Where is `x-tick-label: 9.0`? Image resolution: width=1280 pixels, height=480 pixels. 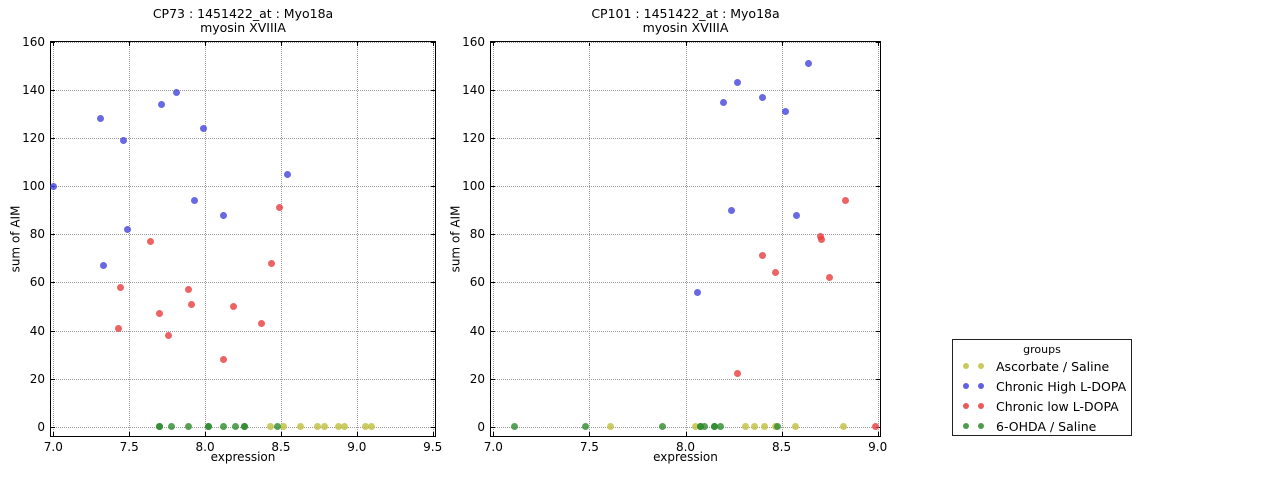
x-tick-label: 9.0 is located at coordinates (357, 447).